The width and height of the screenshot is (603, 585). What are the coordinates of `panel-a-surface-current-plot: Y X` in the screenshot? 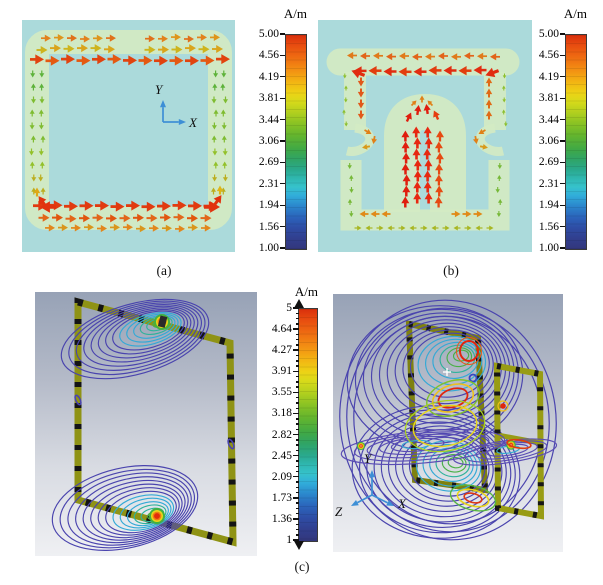 It's located at (128, 136).